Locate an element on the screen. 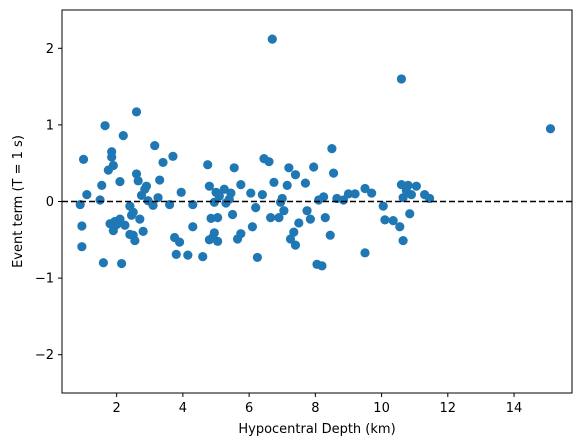 Image resolution: width=581 pixels, height=447 pixels. x-tick-label: 4 is located at coordinates (183, 408).